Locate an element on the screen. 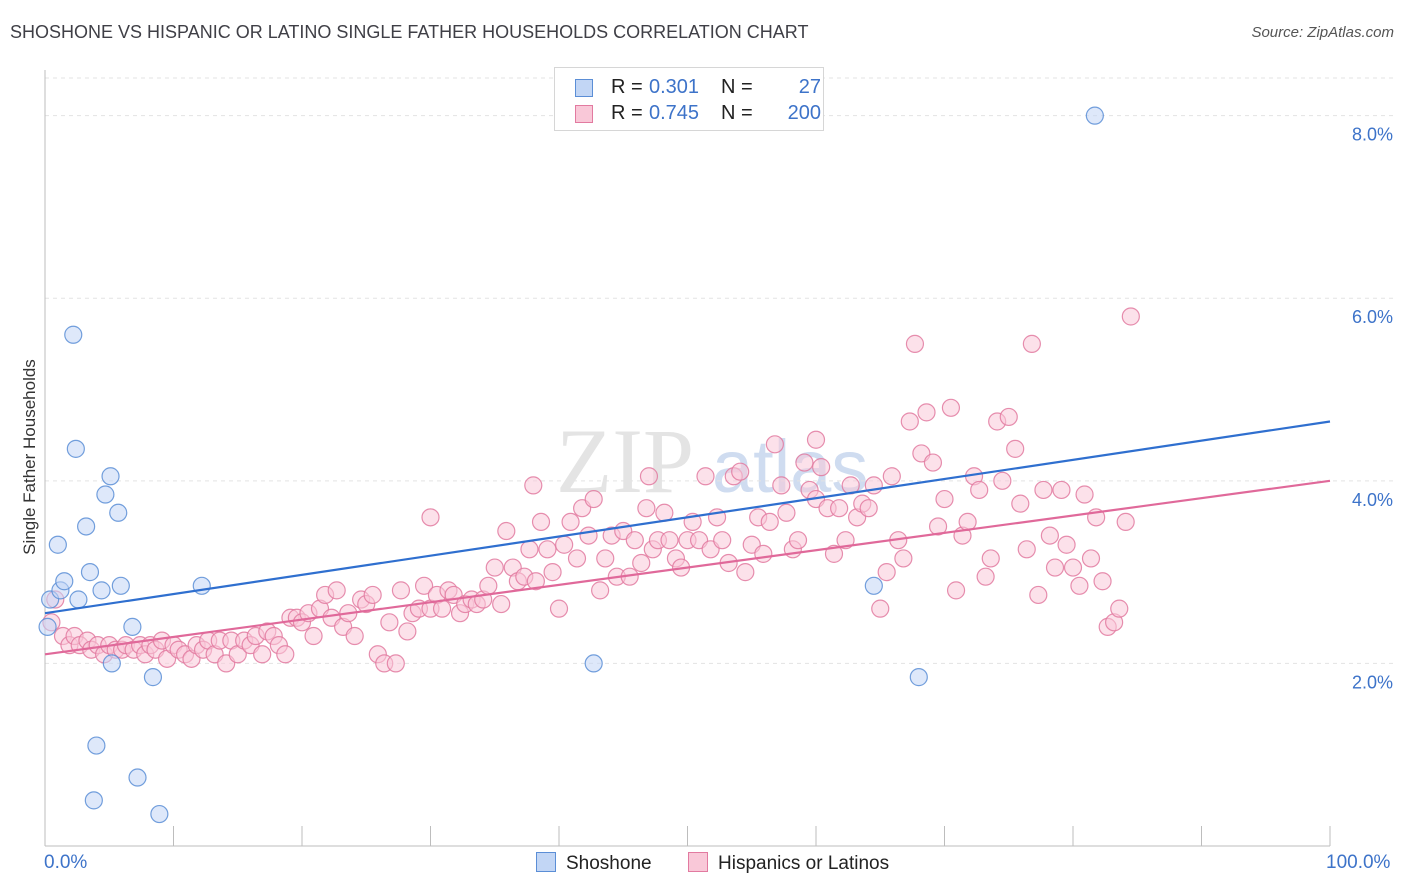 The width and height of the screenshot is (1406, 892). correlation-legend: R = 0.301 N = 27 R = 0.745 N = 200 is located at coordinates (689, 99).